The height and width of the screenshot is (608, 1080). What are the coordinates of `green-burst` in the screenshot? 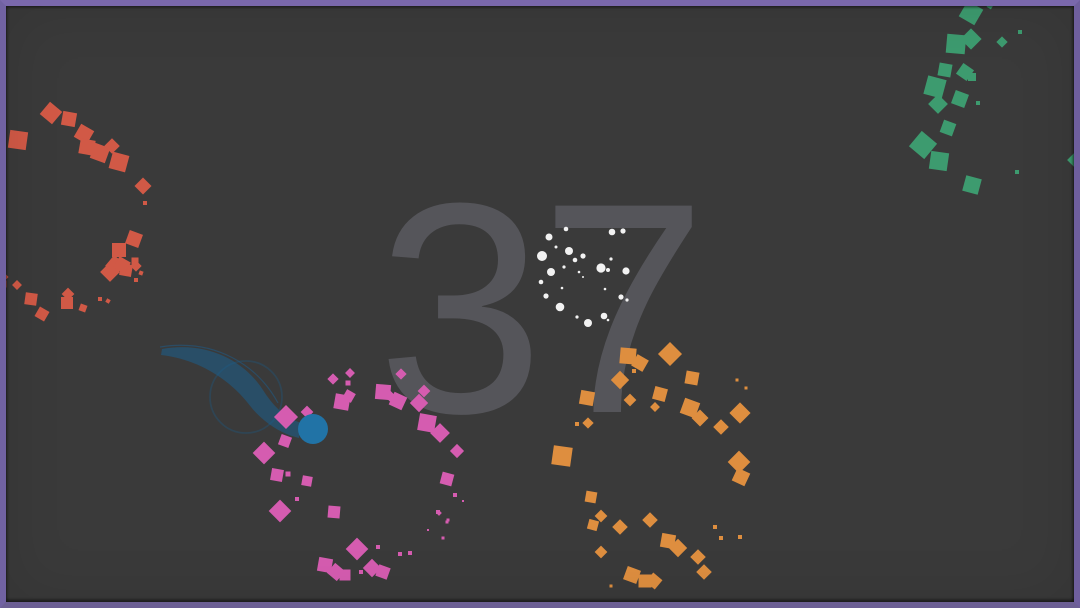 It's located at (994, 97).